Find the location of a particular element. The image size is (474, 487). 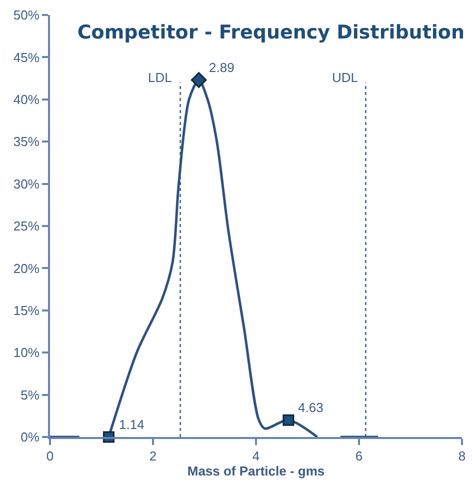

y-tick-label: 35% is located at coordinates (26, 142).